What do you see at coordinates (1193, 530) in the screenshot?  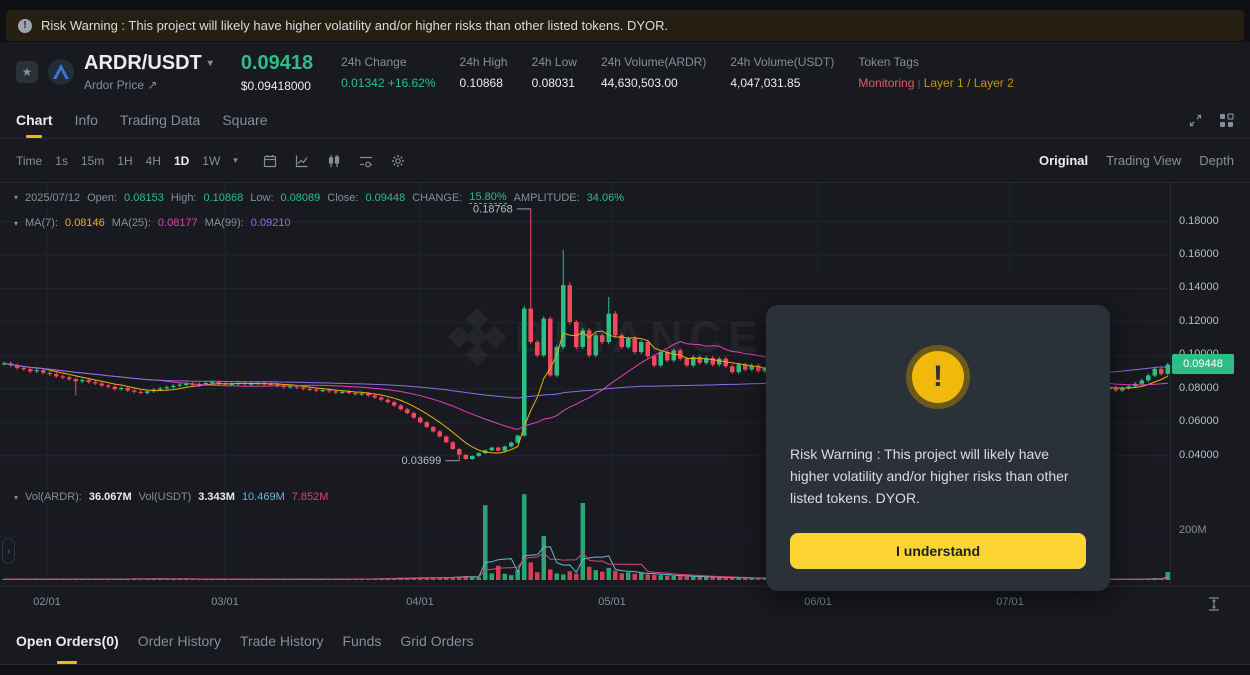 I see `volume-axis-tick: 200M` at bounding box center [1193, 530].